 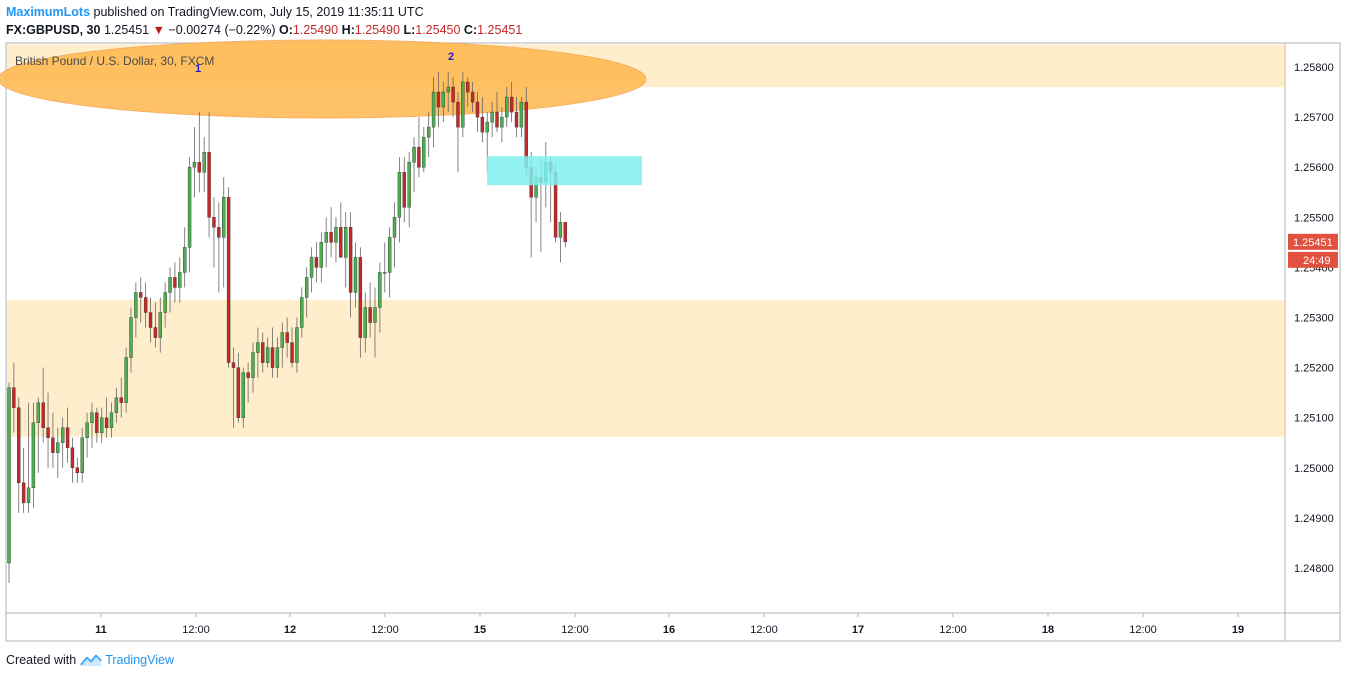 What do you see at coordinates (139, 660) in the screenshot?
I see `tradingview-brand-link: TradingView` at bounding box center [139, 660].